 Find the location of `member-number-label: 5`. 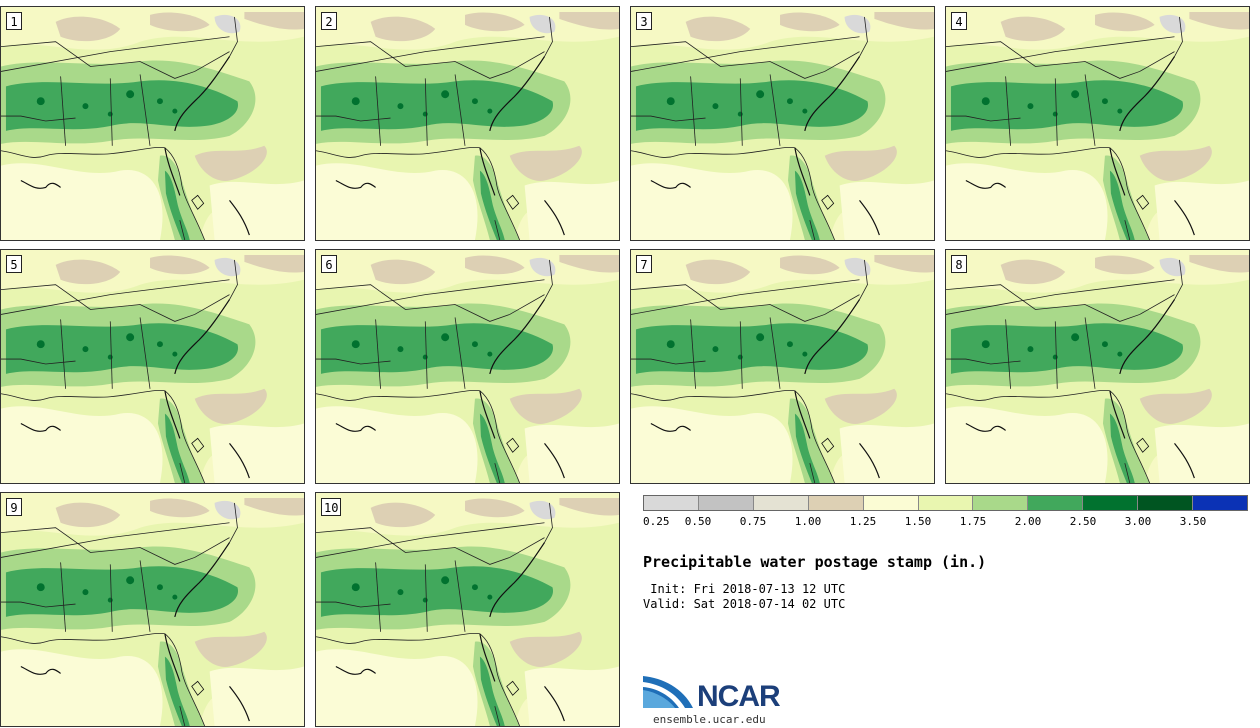

member-number-label: 5 is located at coordinates (14, 264).